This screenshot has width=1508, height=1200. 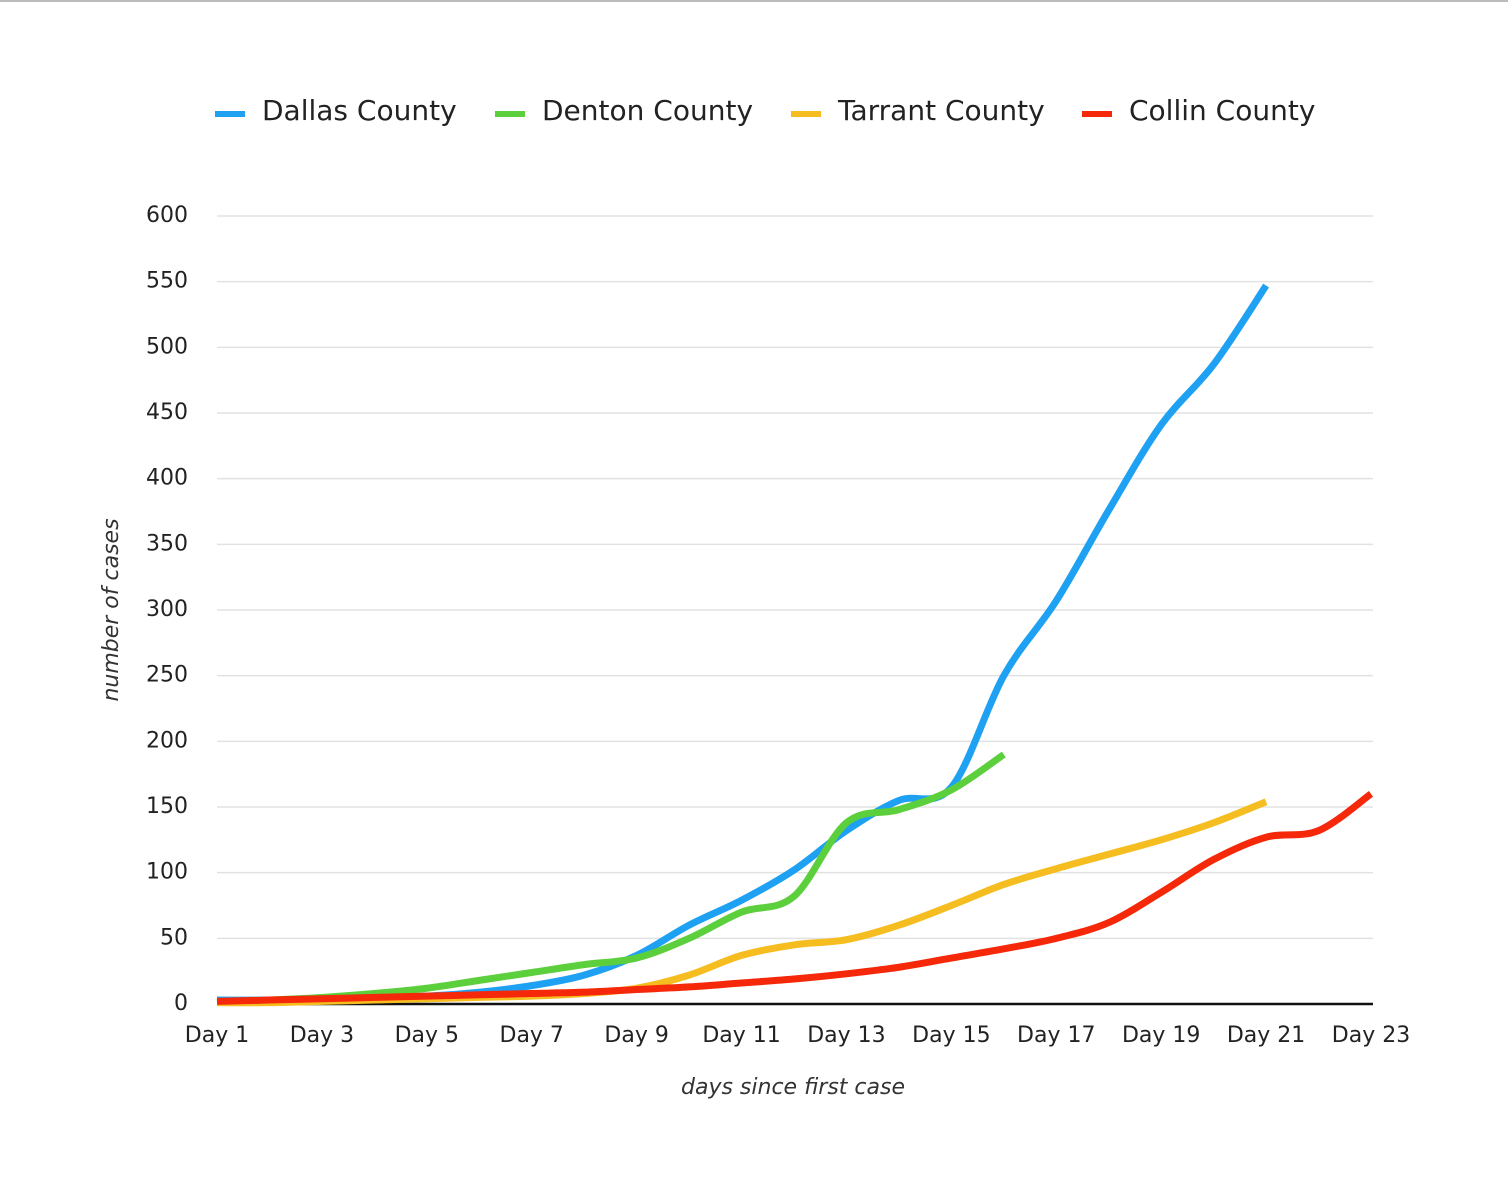 What do you see at coordinates (167, 346) in the screenshot?
I see `y-tick-label: 500` at bounding box center [167, 346].